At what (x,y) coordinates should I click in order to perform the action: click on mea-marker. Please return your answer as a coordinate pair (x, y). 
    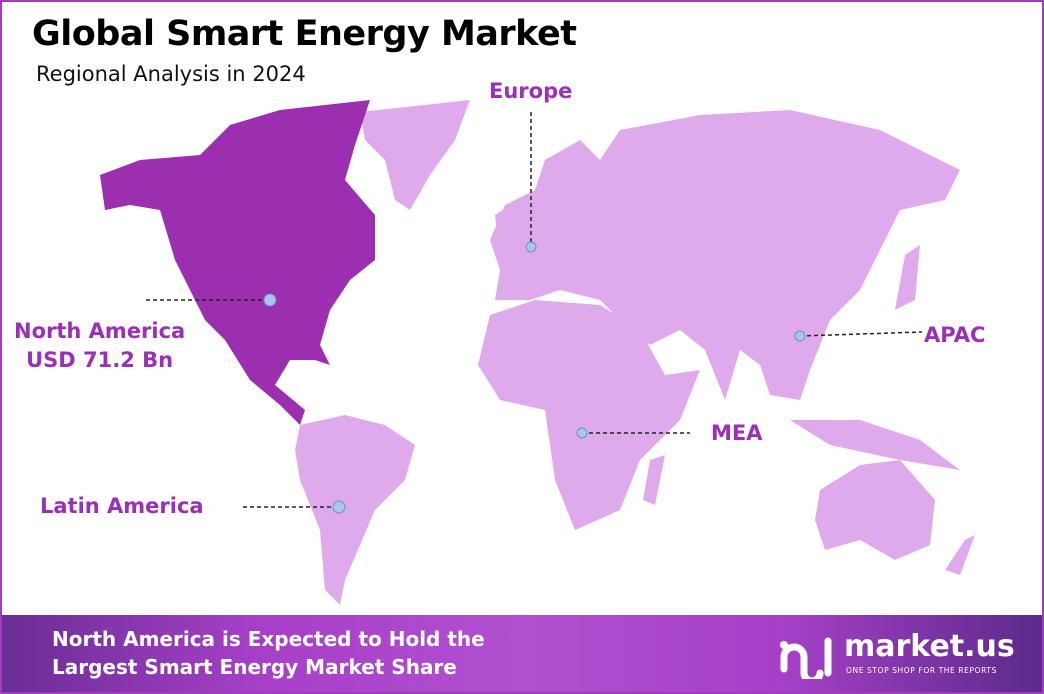
    Looking at the image, I should click on (582, 433).